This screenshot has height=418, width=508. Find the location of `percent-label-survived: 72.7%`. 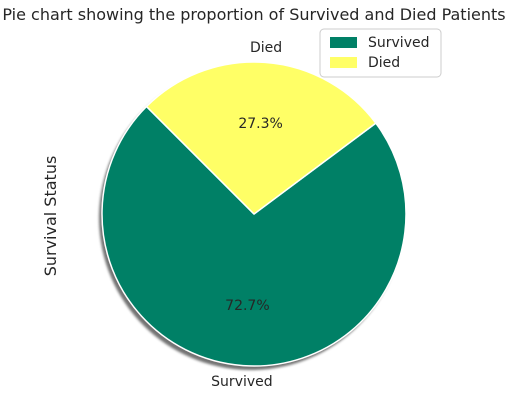

percent-label-survived: 72.7% is located at coordinates (247, 306).